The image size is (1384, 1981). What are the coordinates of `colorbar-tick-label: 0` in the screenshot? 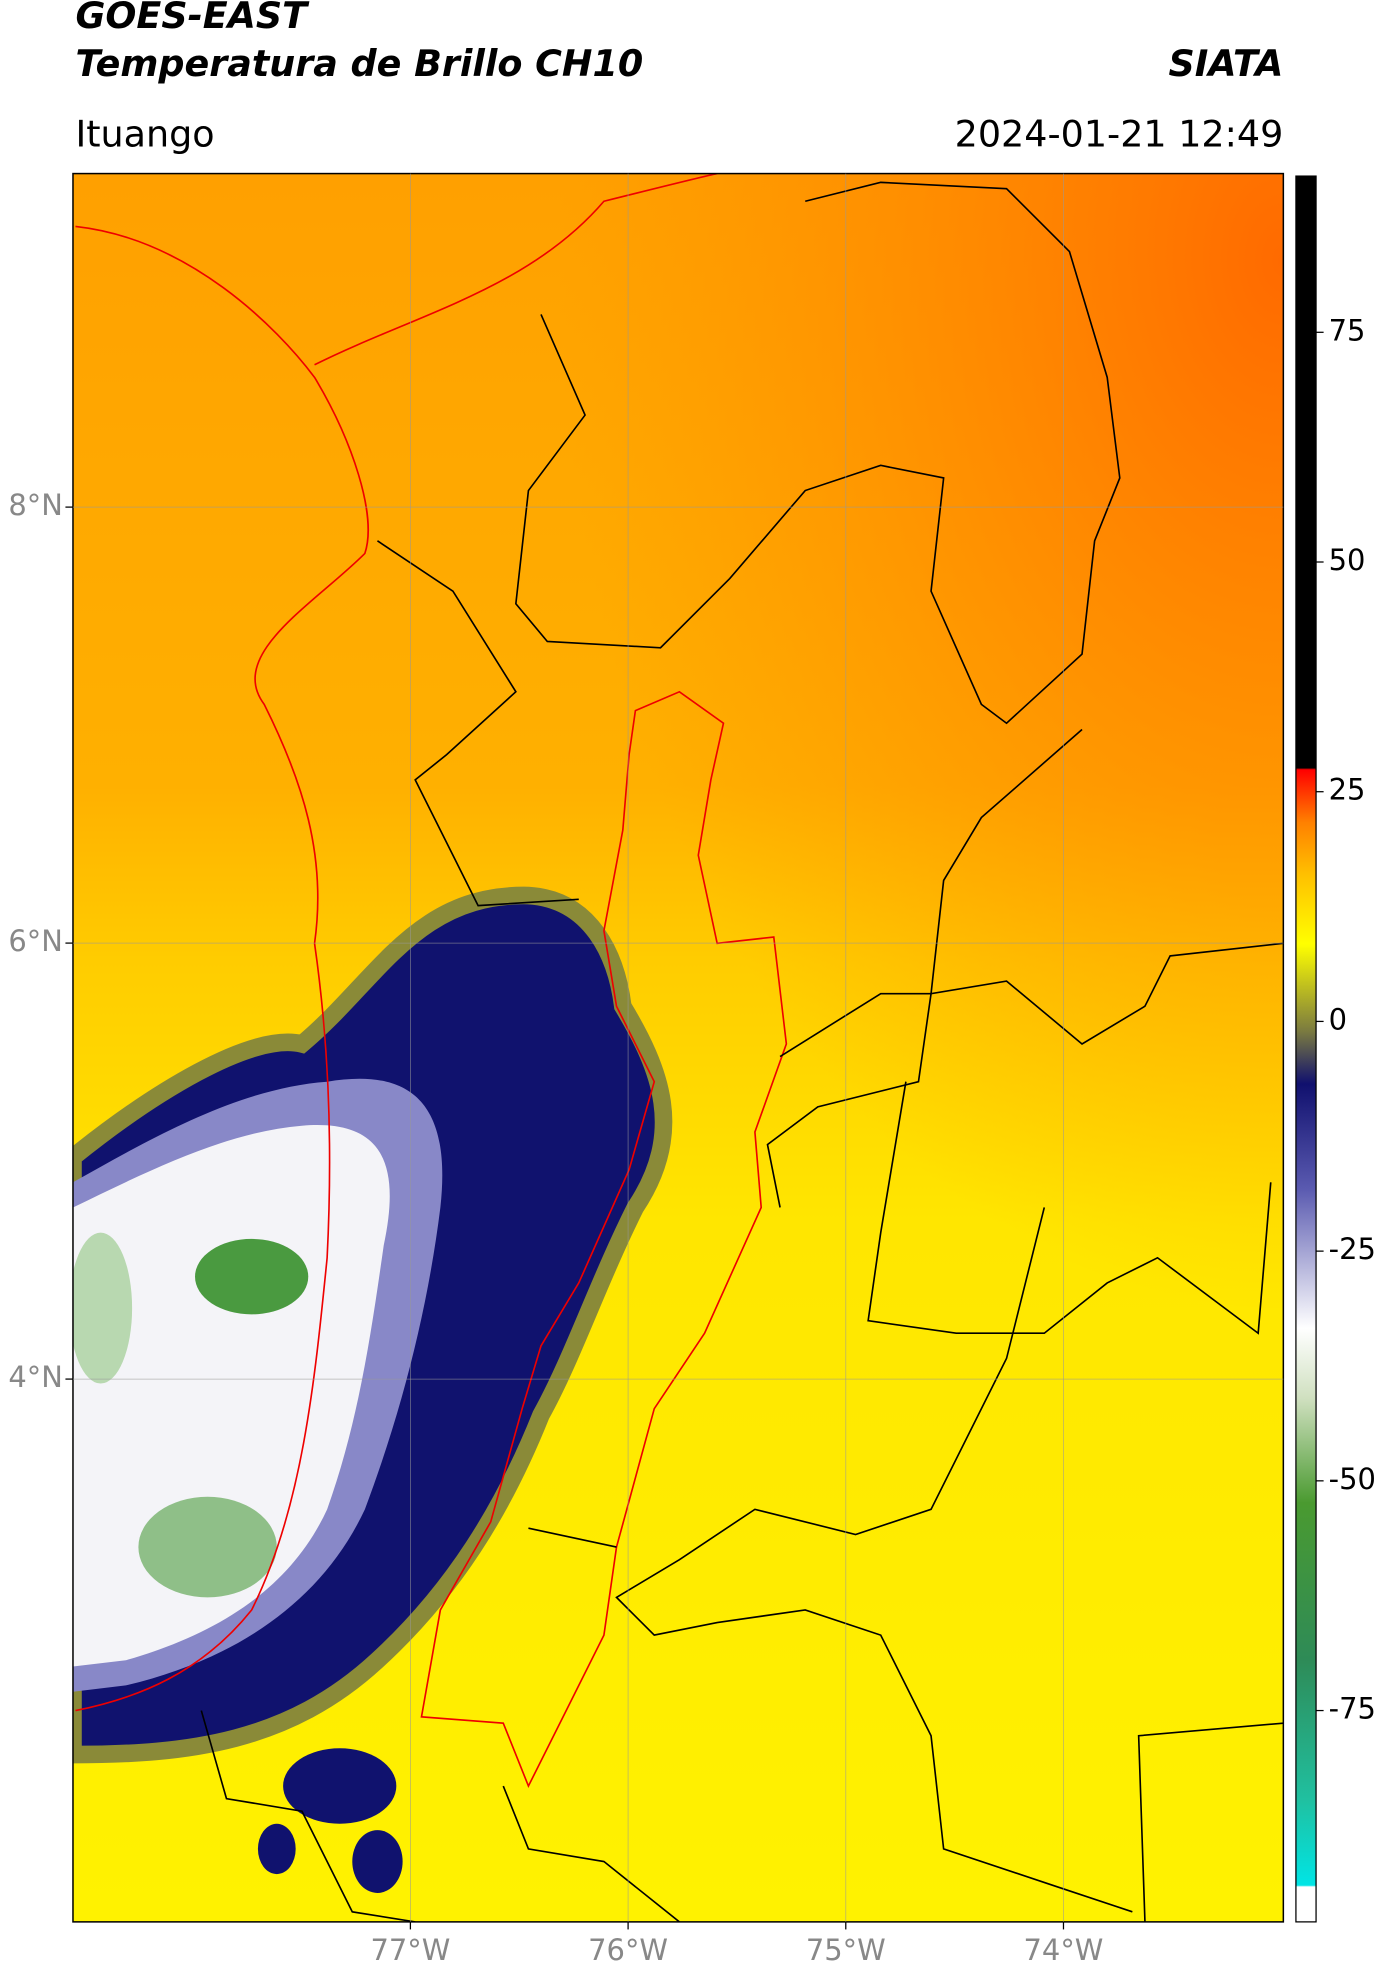 It's located at (1338, 1019).